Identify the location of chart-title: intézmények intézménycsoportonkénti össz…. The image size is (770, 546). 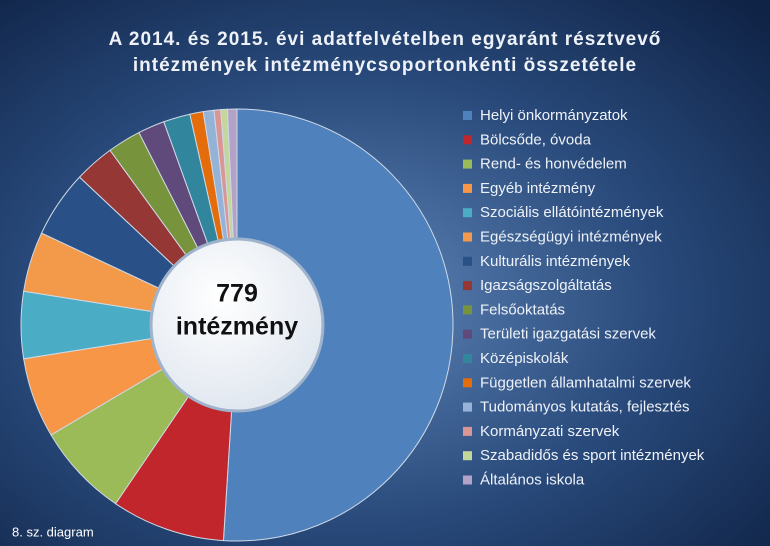
(385, 65).